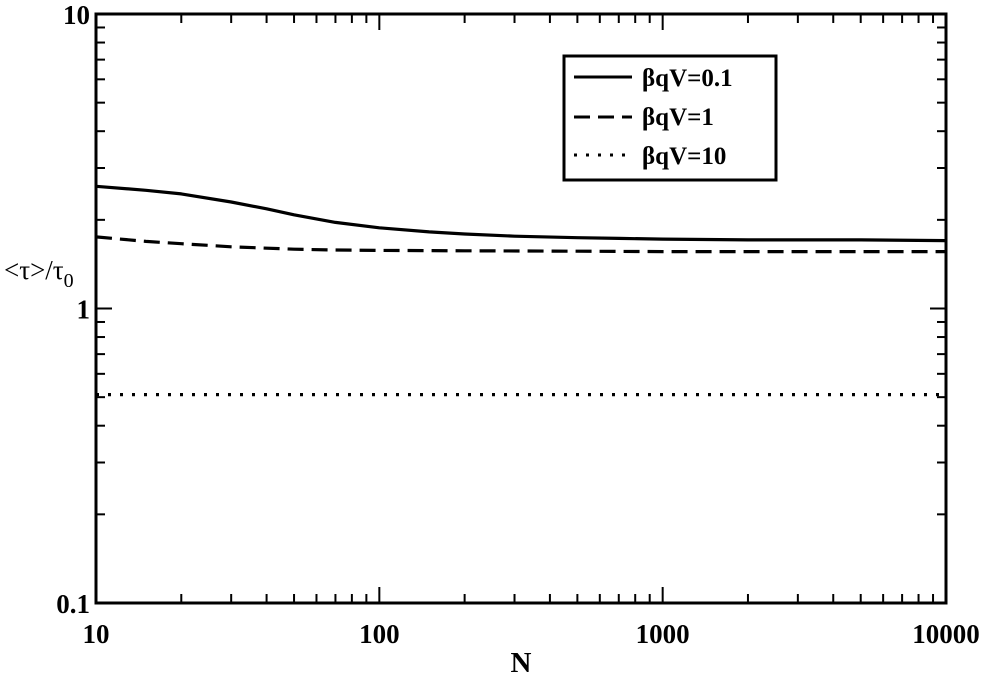  Describe the element at coordinates (73, 604) in the screenshot. I see `y-tick-label-0: 0.1` at that location.